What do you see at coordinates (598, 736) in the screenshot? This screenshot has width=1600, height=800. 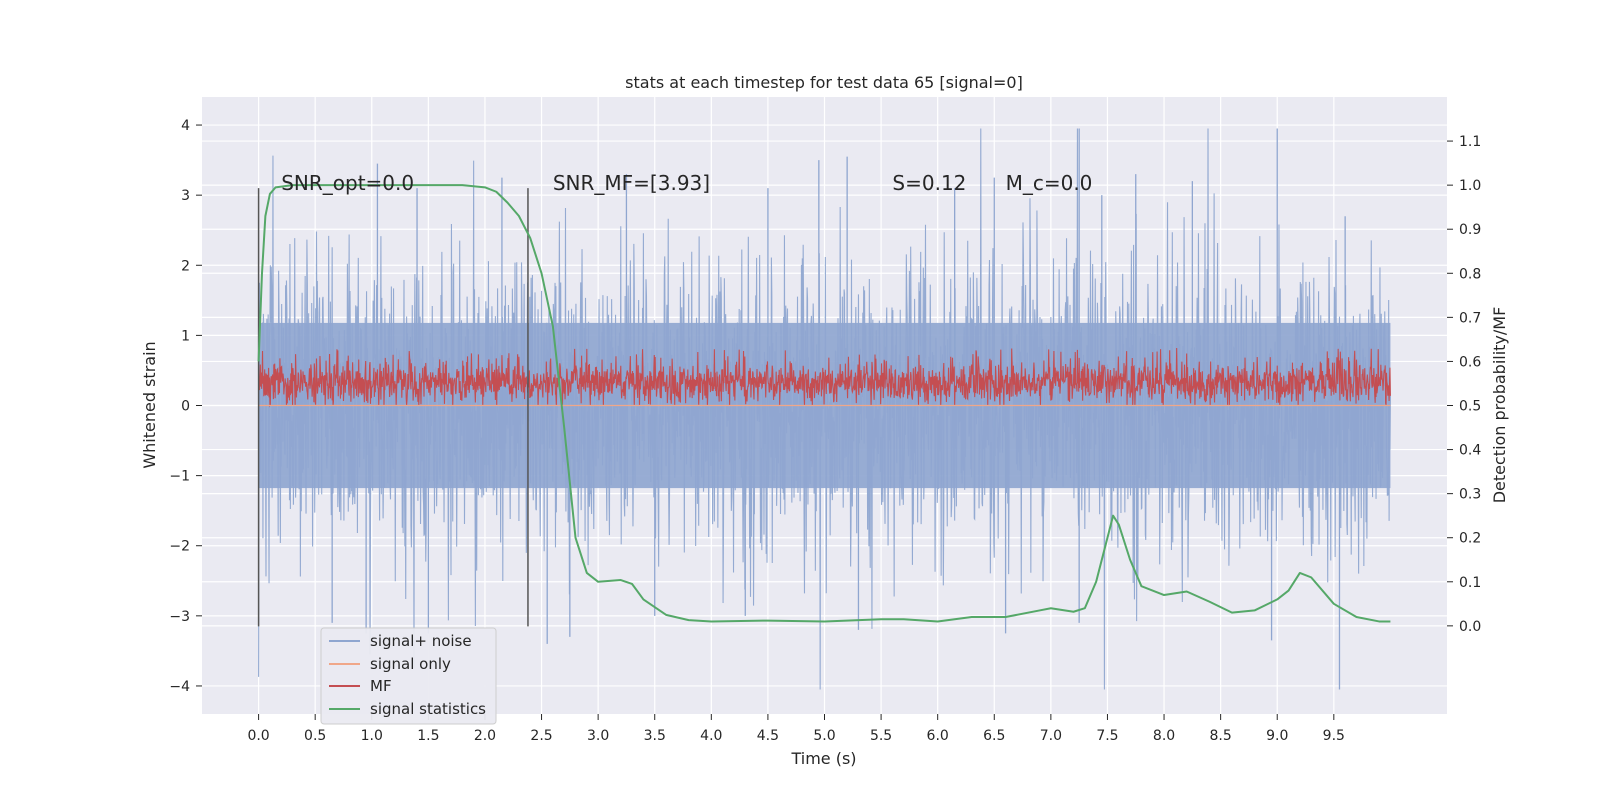 I see `x-tick-label: 3.0` at bounding box center [598, 736].